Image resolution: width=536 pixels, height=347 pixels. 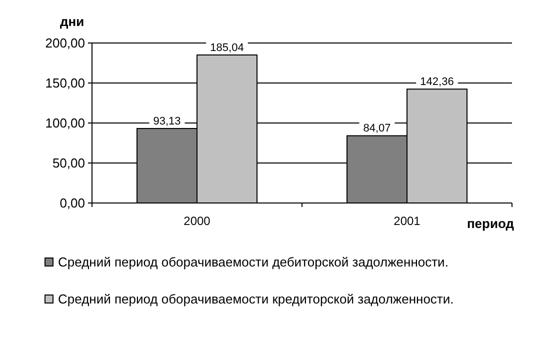 I want to click on data-label: 84,07, so click(x=377, y=128).